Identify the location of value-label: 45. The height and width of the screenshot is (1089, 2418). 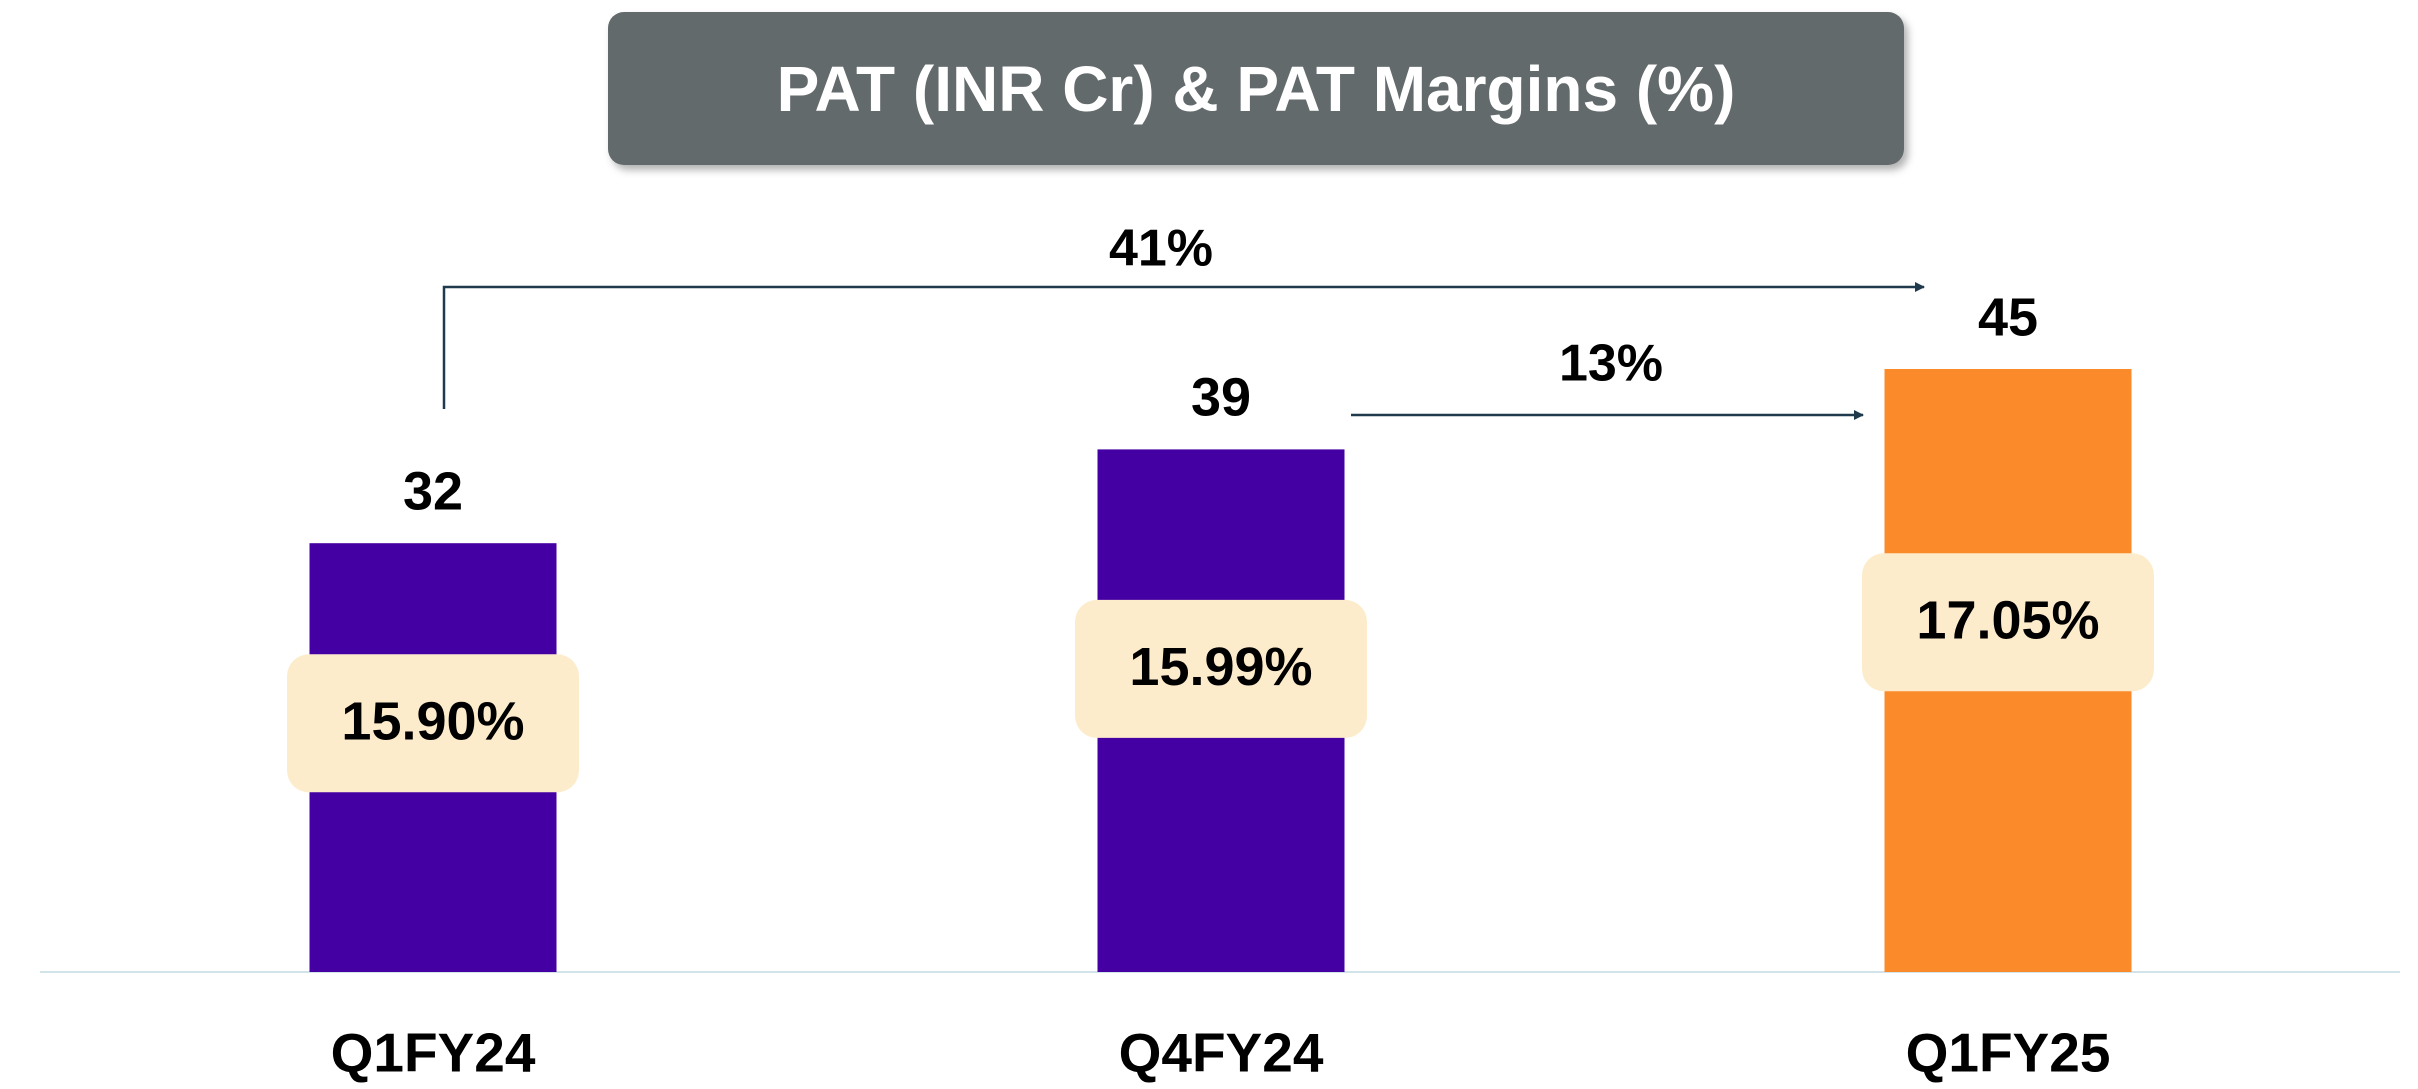
(2008, 317).